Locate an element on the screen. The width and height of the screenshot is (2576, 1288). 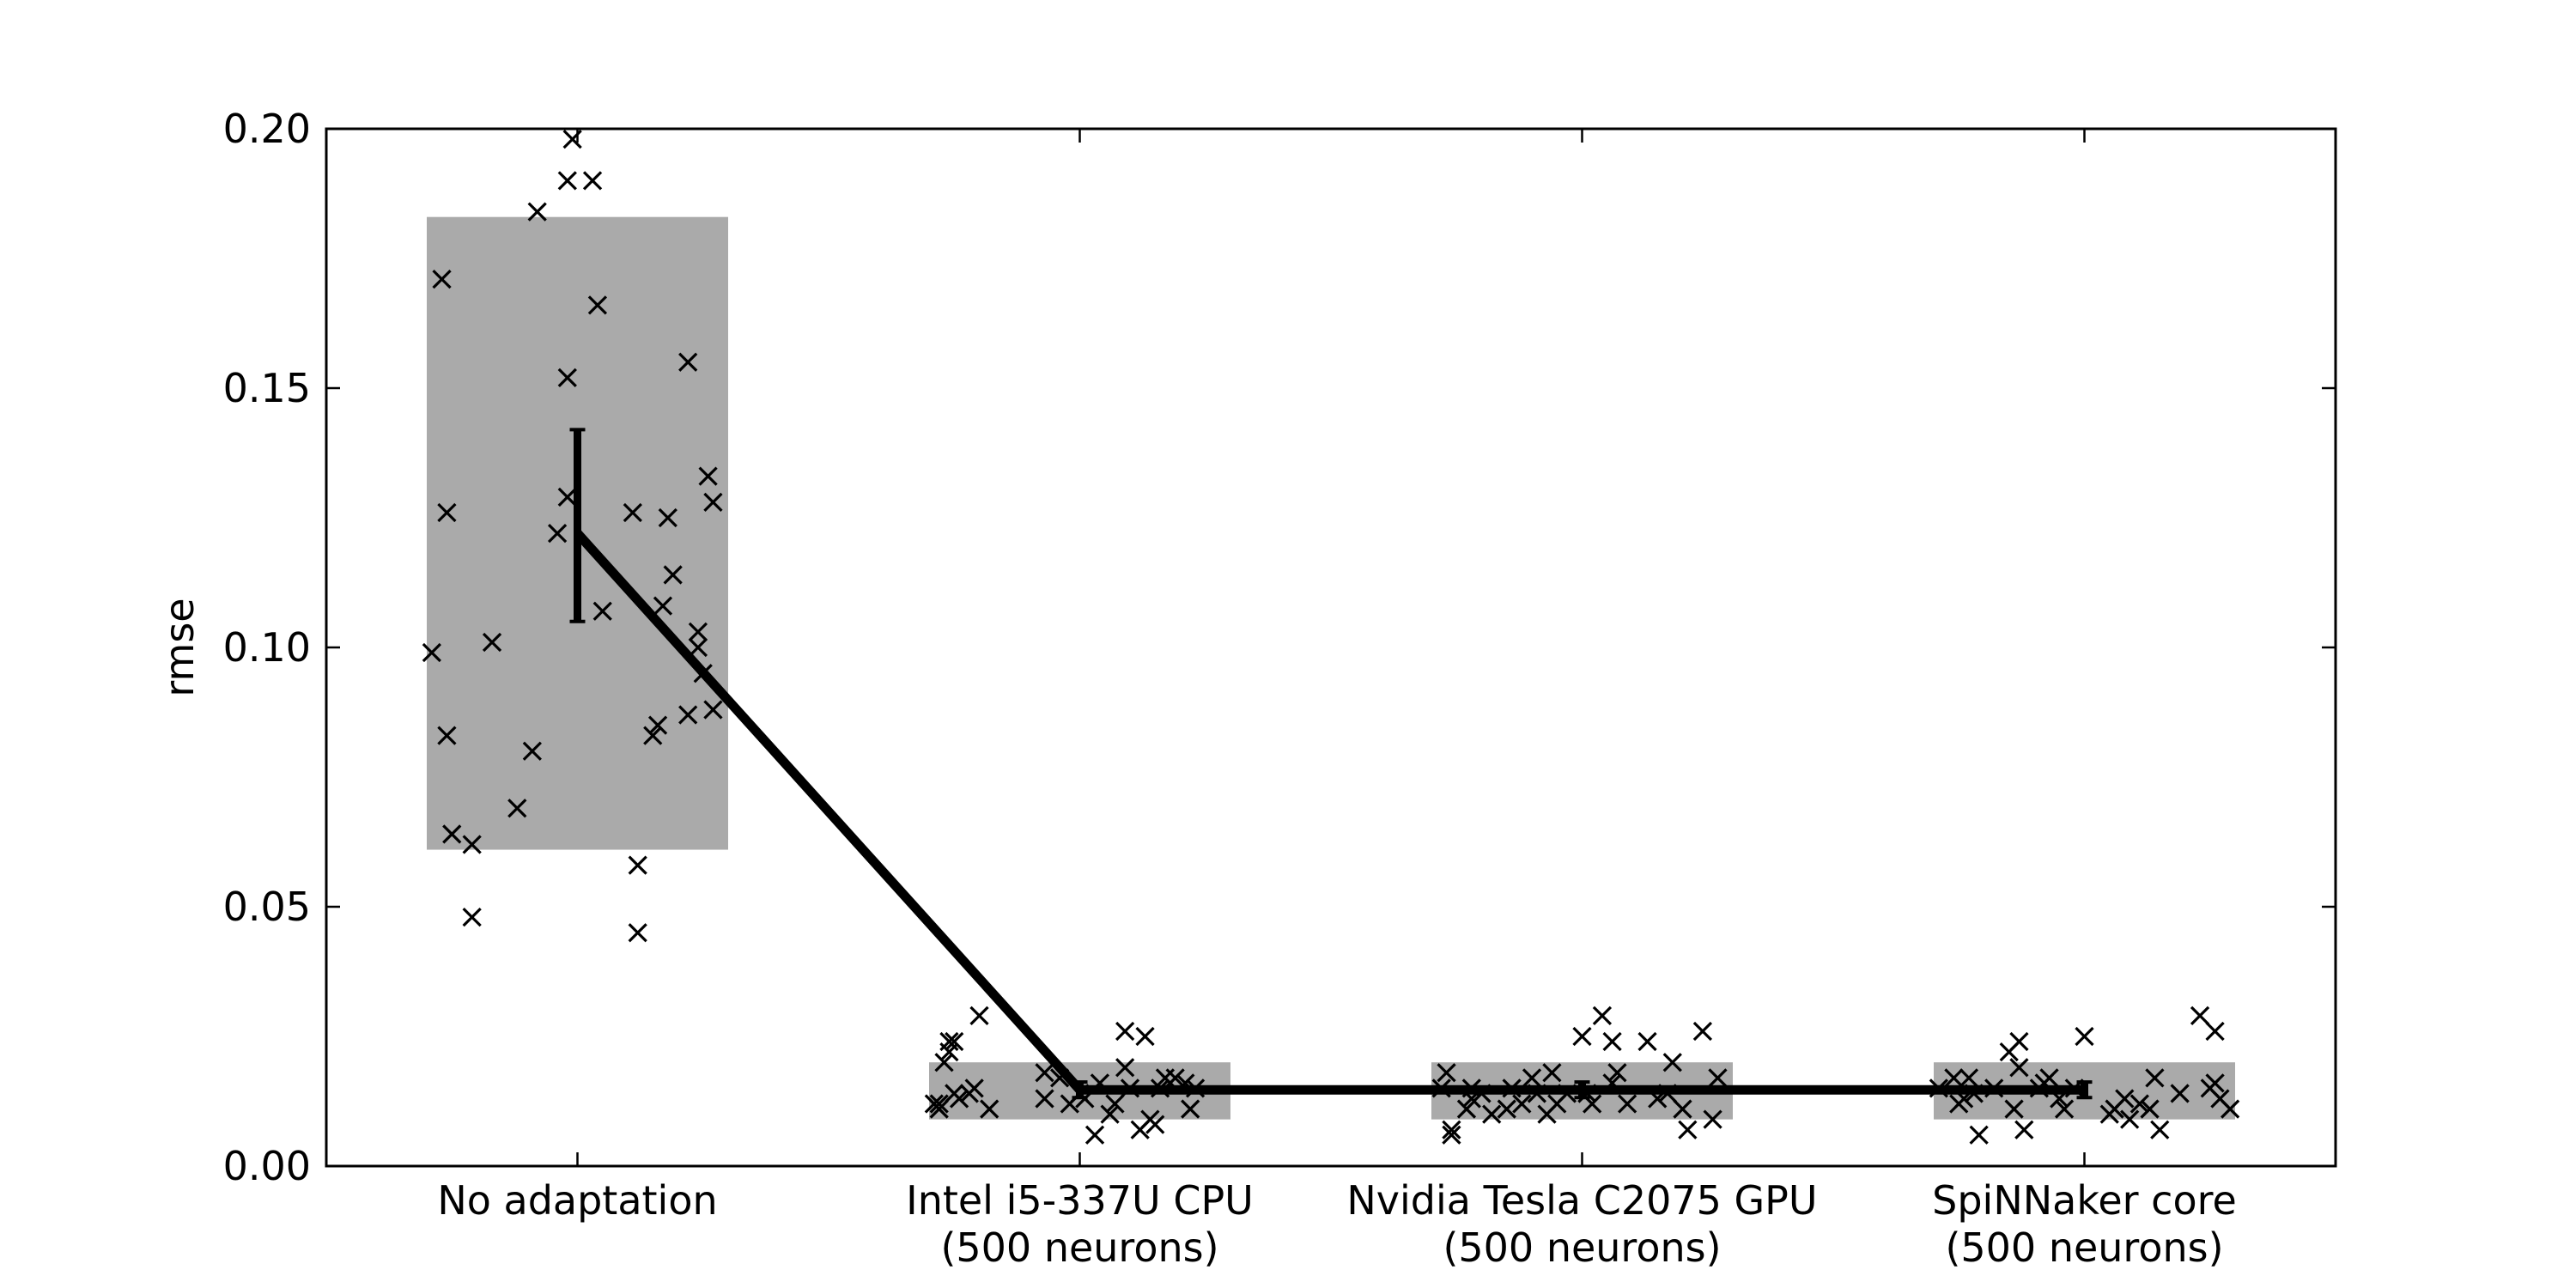
y-tick-label: 0.10 is located at coordinates (267, 647).